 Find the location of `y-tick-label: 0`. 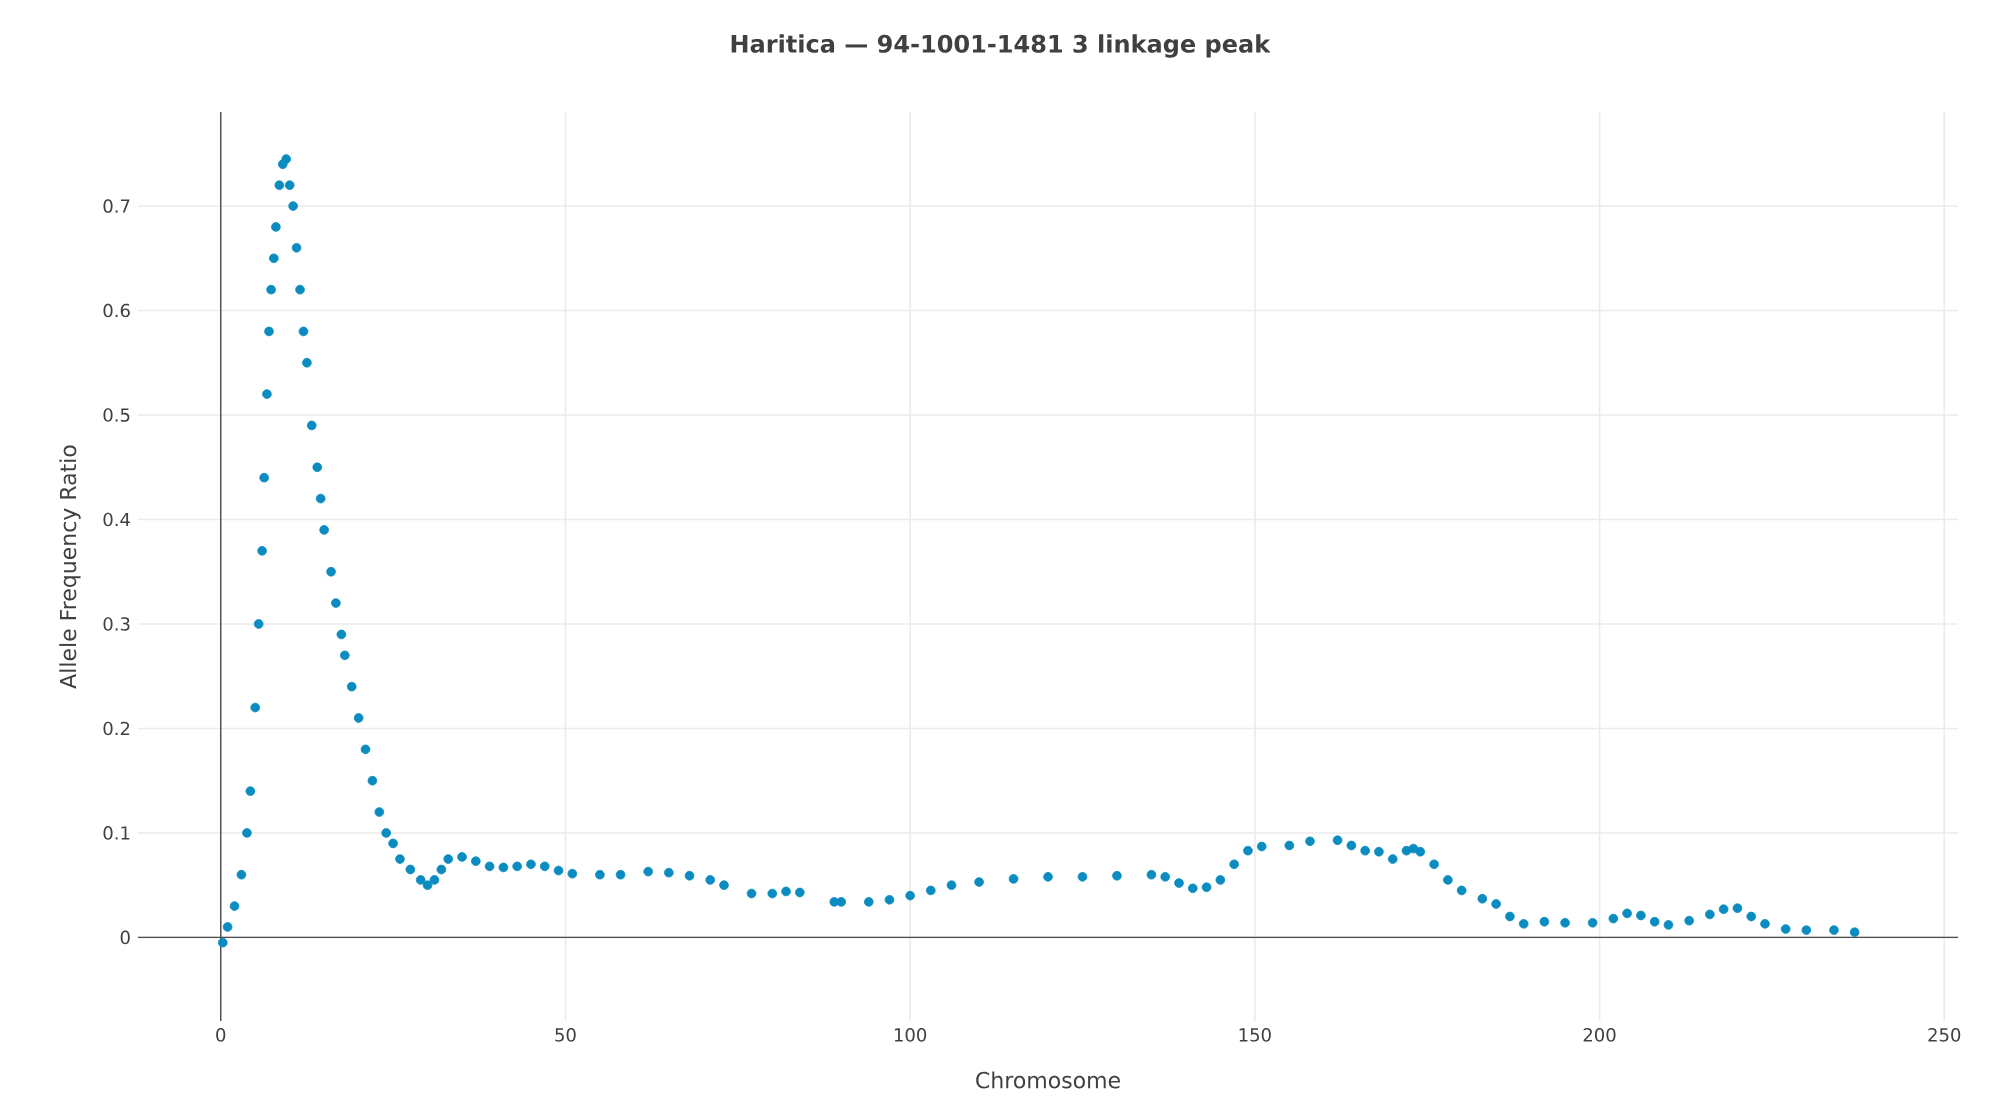

y-tick-label: 0 is located at coordinates (125, 937).